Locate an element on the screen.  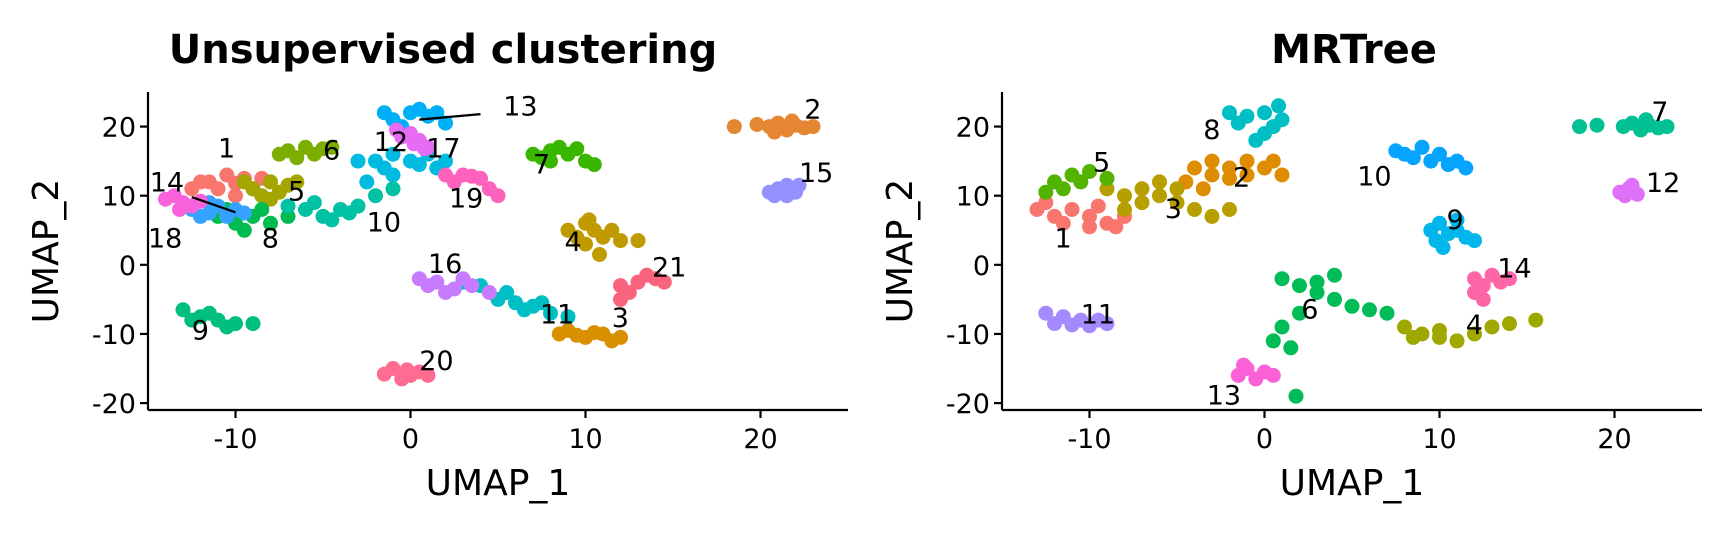
x-tick-label: 10 is located at coordinates (1439, 439).